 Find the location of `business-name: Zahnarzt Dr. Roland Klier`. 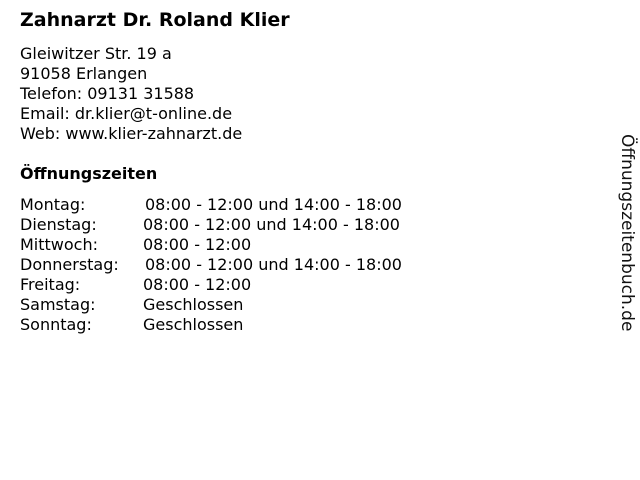

business-name: Zahnarzt Dr. Roland Klier is located at coordinates (155, 20).